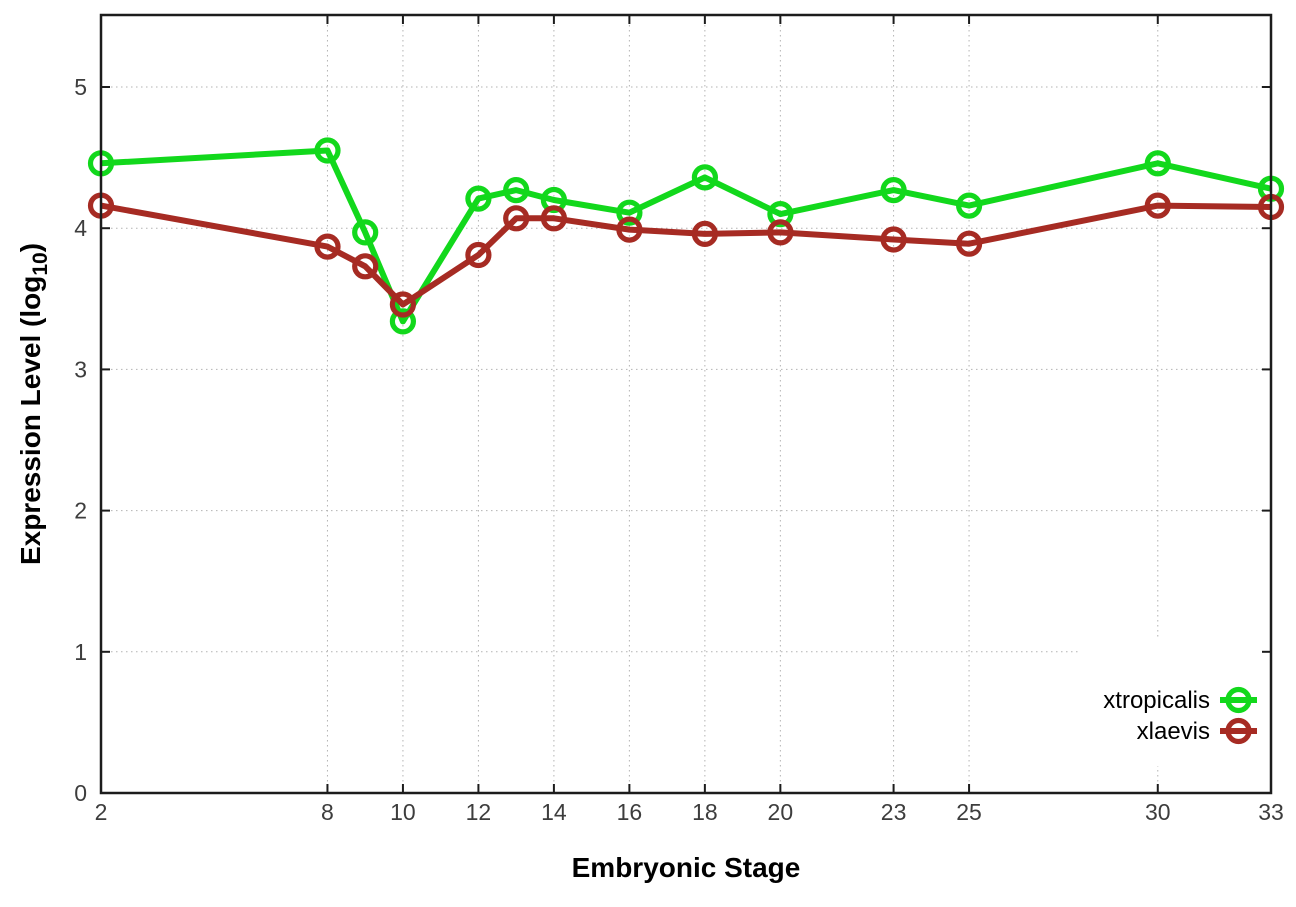  I want to click on x-axis-title: Embryonic Stage, so click(686, 867).